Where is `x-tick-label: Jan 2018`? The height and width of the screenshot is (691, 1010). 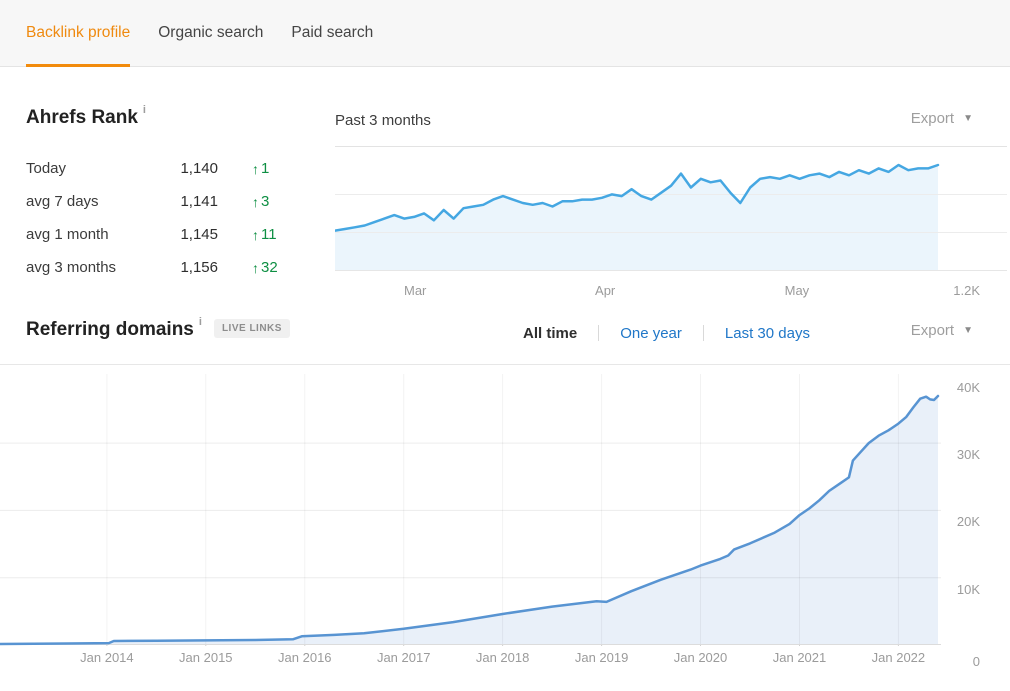
x-tick-label: Jan 2018 is located at coordinates (502, 657).